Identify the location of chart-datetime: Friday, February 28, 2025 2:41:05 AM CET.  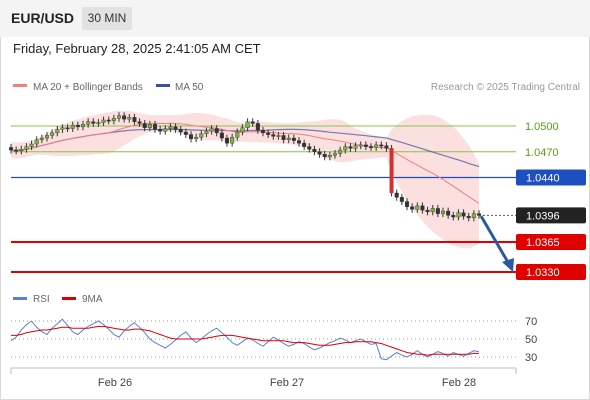
(137, 48).